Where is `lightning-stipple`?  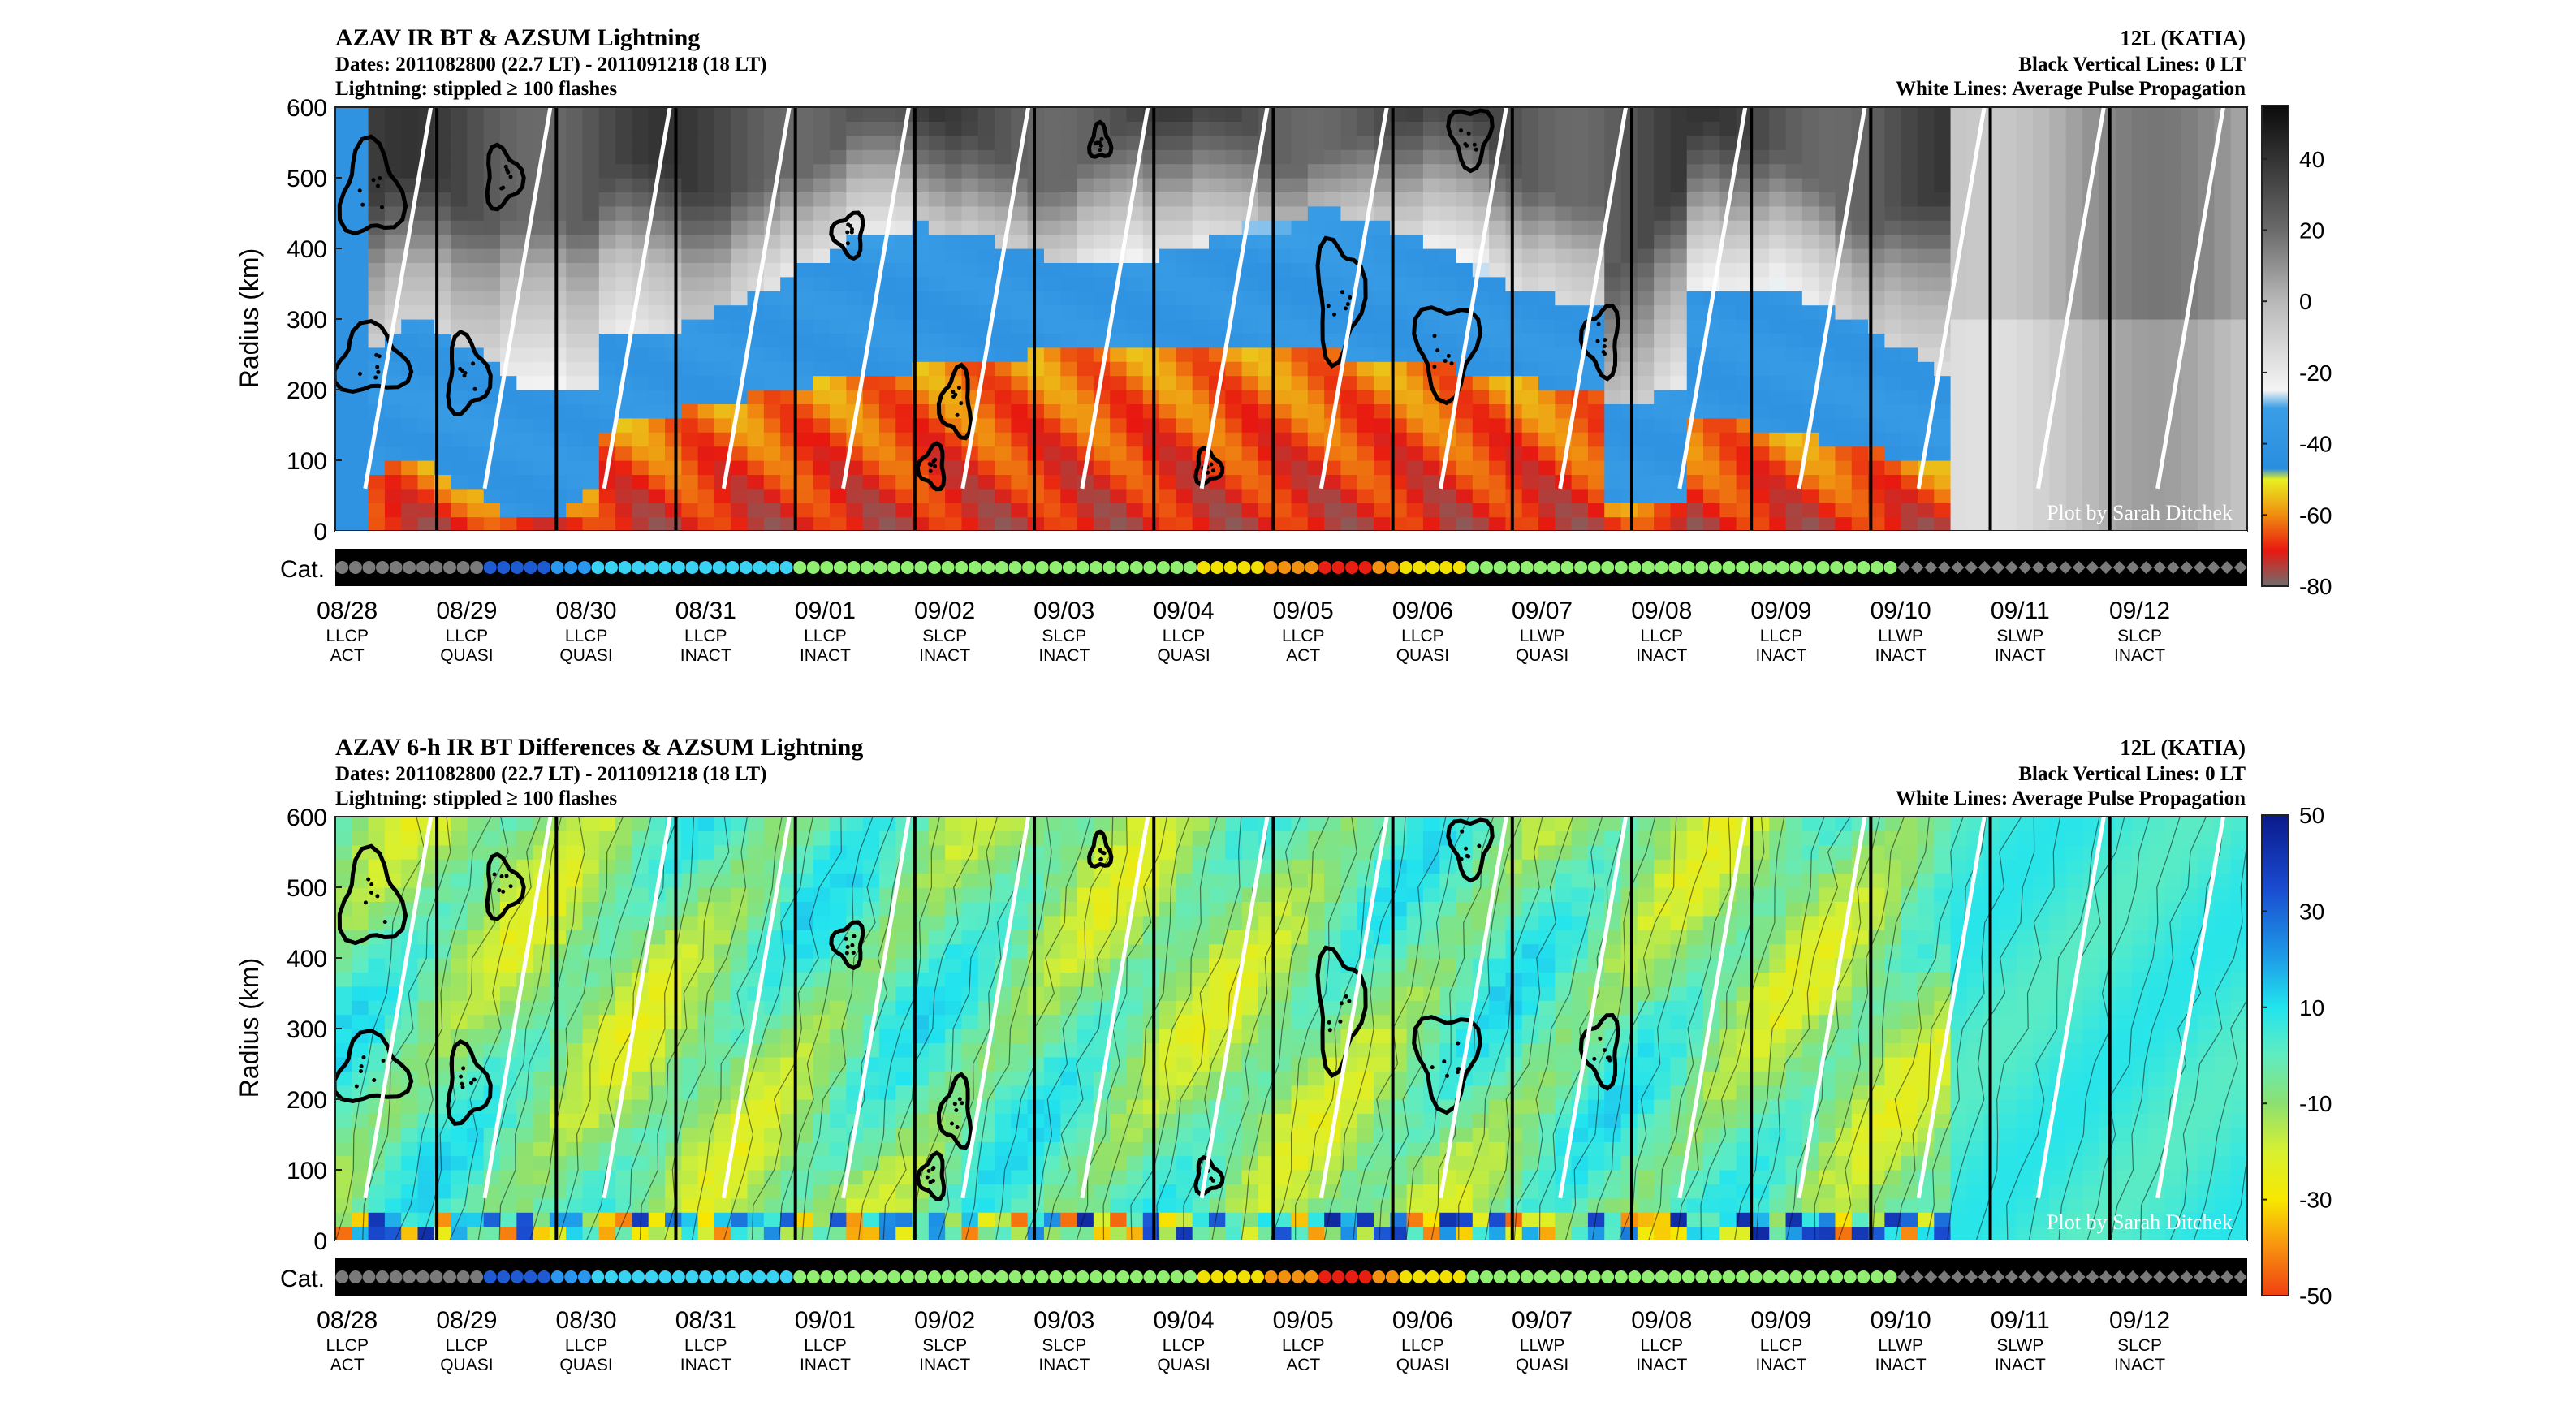 lightning-stipple is located at coordinates (1100, 150).